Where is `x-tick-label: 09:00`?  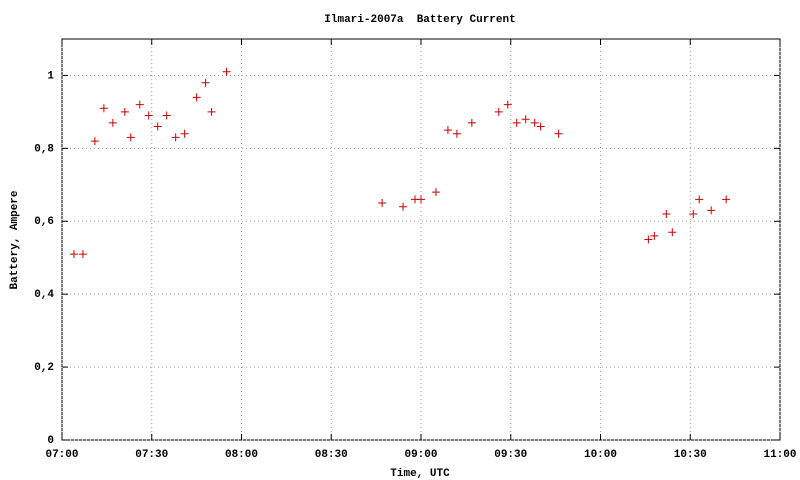
x-tick-label: 09:00 is located at coordinates (420, 455).